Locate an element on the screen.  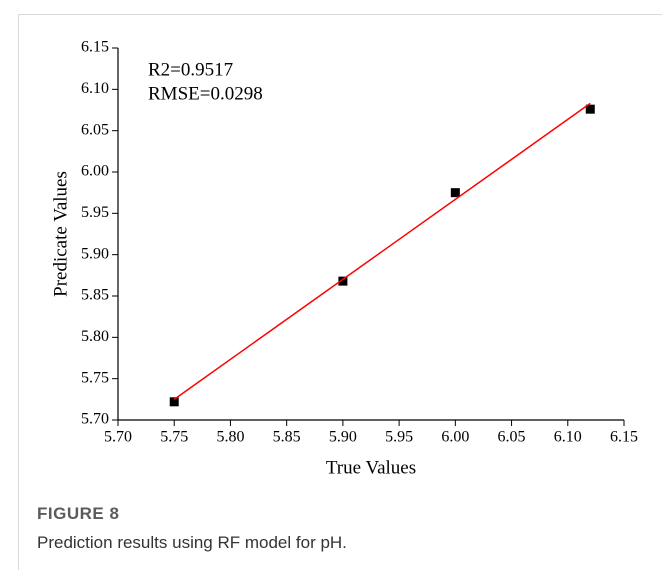
annotation: R2=0.9517 is located at coordinates (190, 69).